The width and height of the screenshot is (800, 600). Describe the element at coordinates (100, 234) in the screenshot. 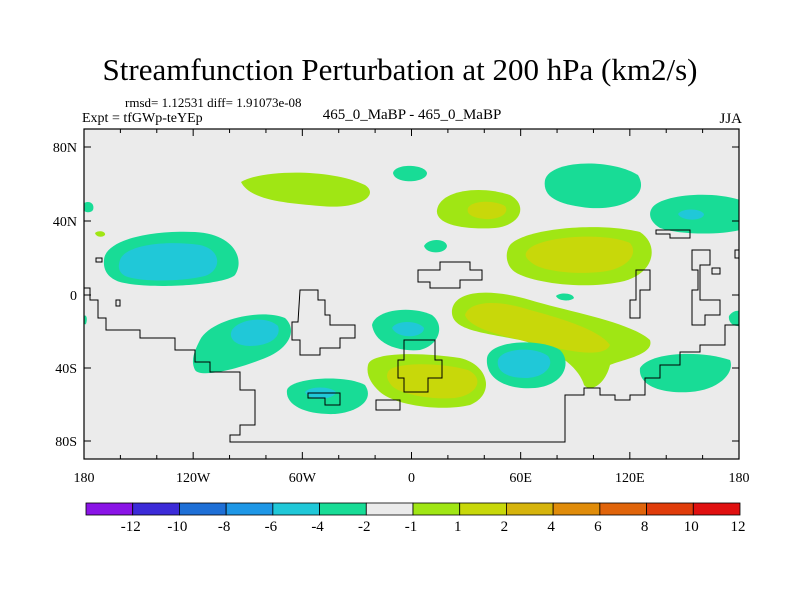

I see `contour-small-w2` at that location.